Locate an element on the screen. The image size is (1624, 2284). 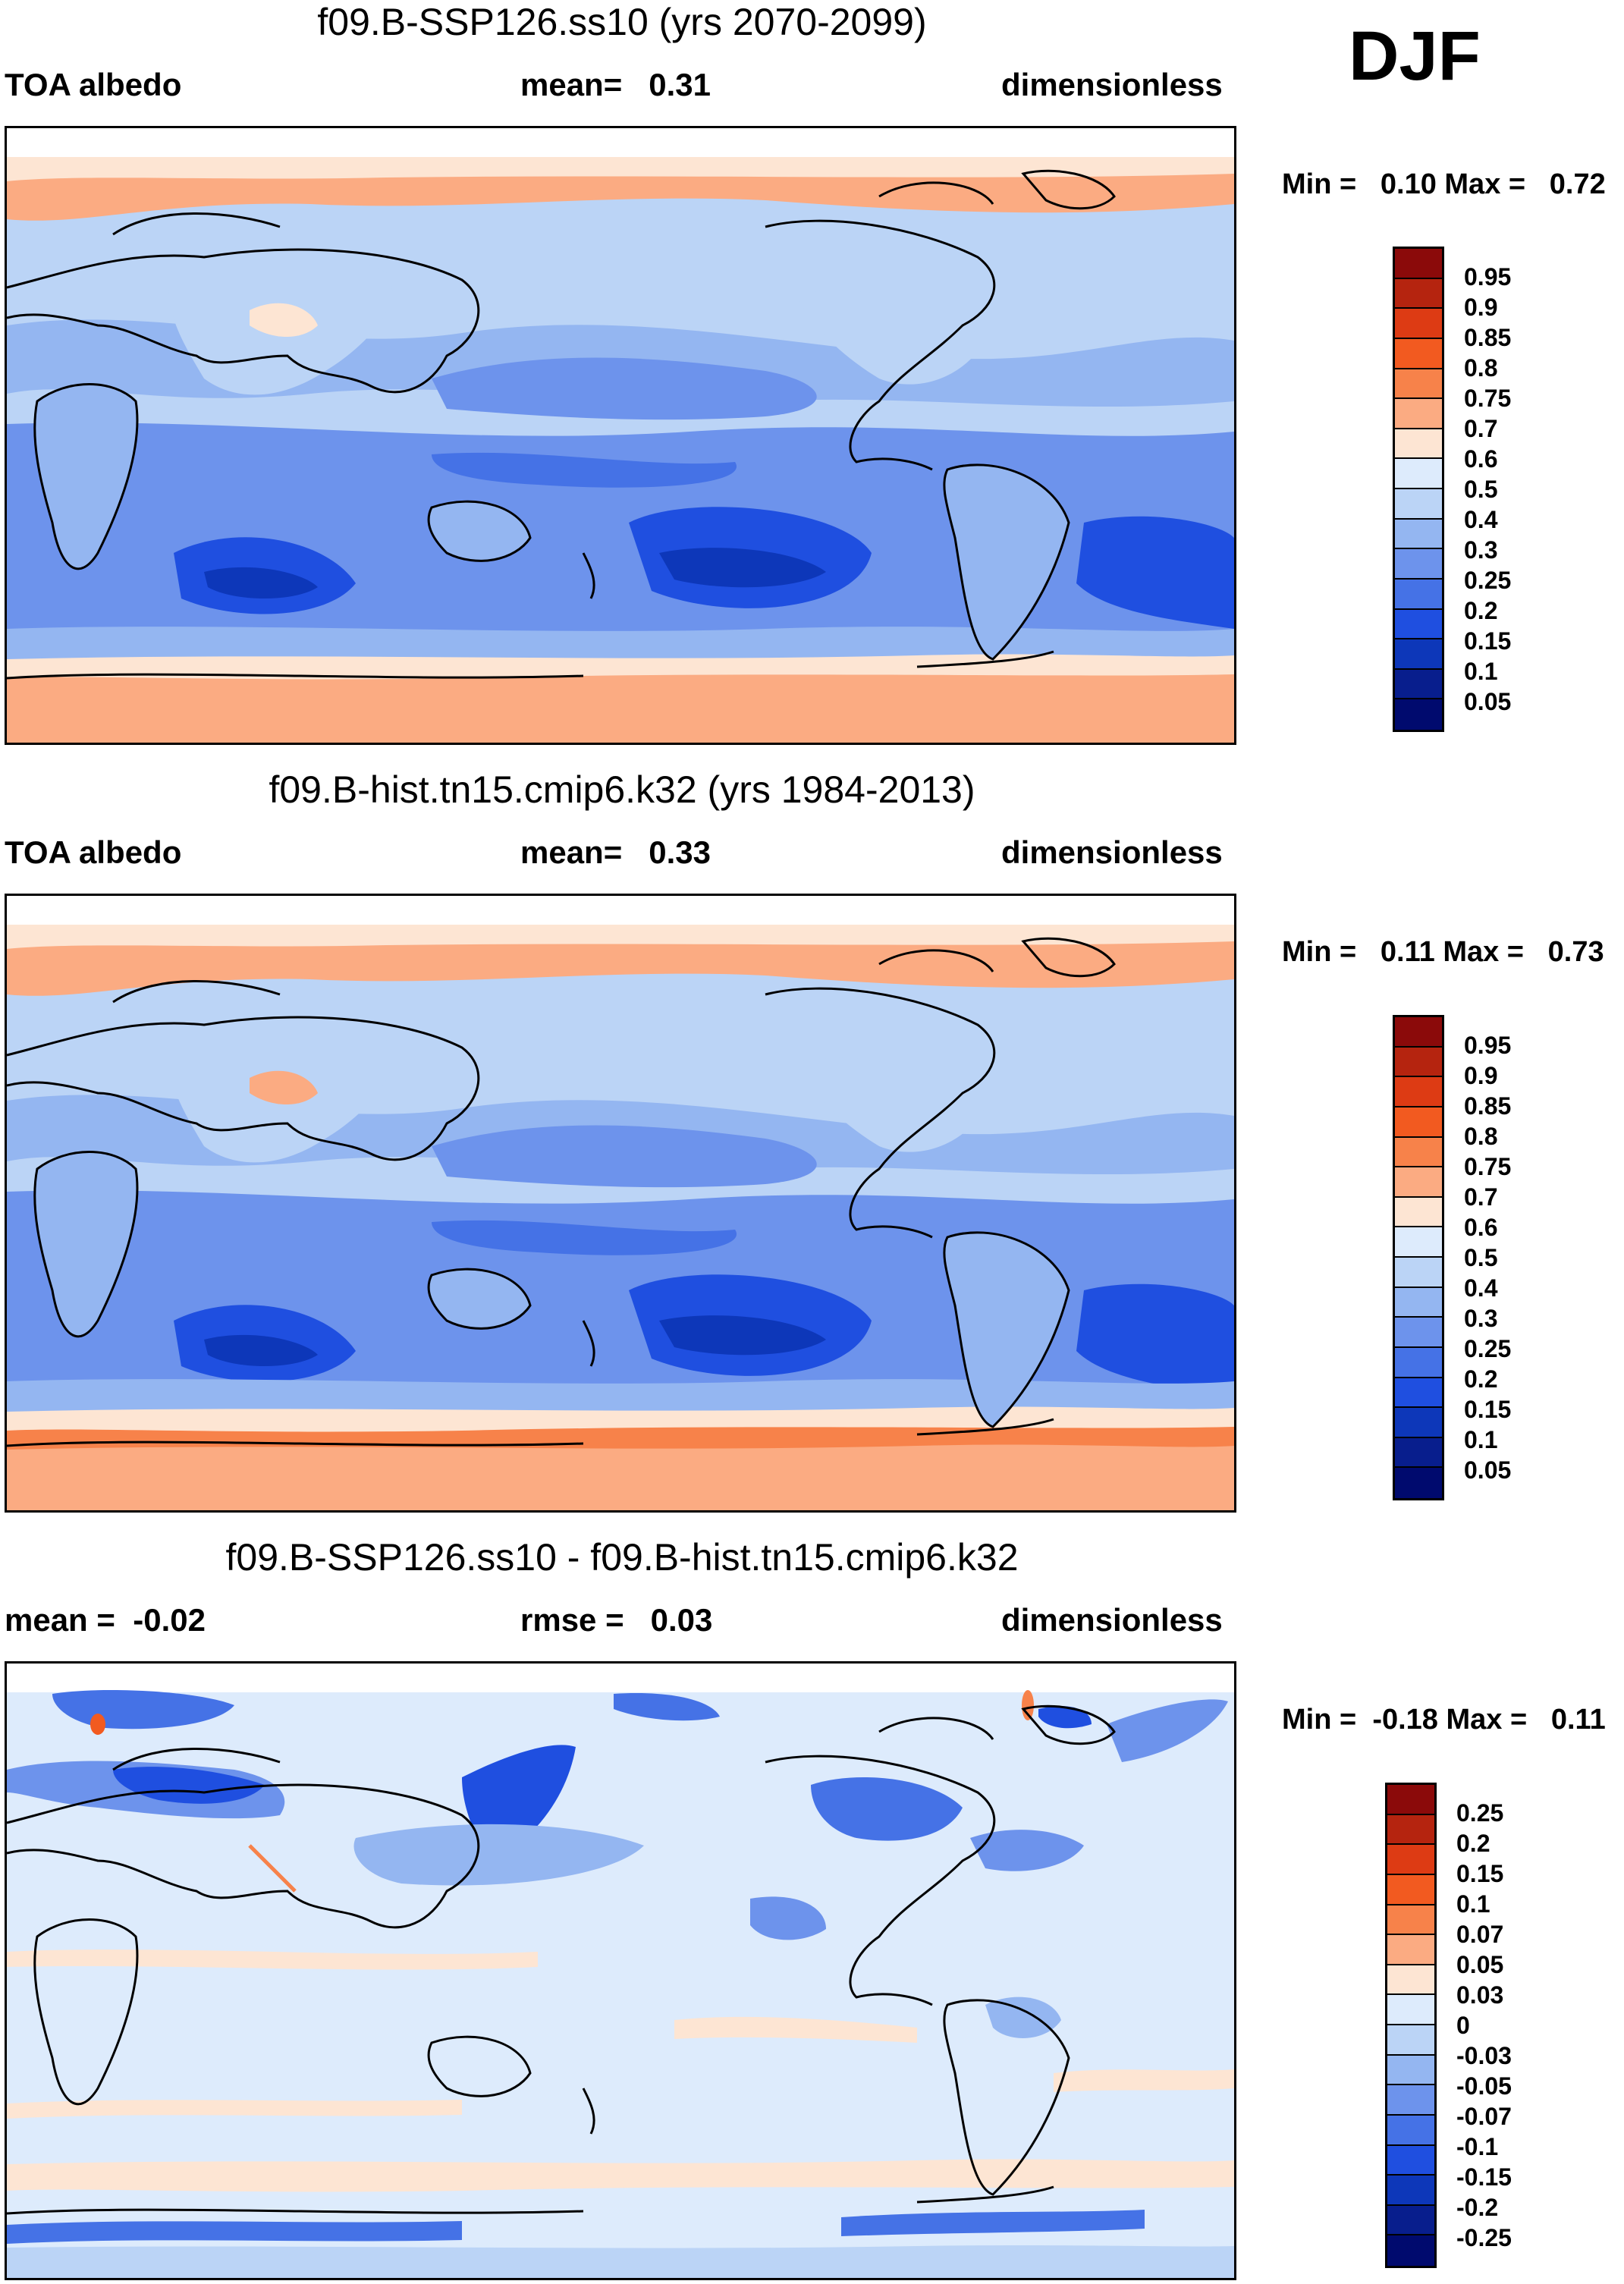
panel1-min-value: 0.10 is located at coordinates (1408, 184).